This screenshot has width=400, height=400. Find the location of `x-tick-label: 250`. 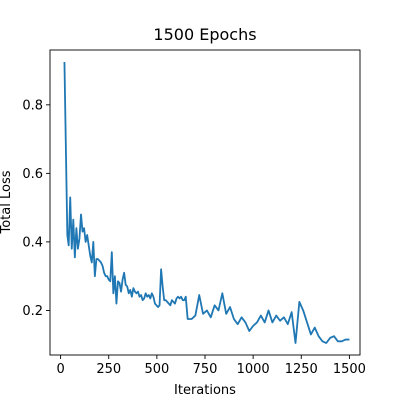

x-tick-label: 250 is located at coordinates (108, 369).